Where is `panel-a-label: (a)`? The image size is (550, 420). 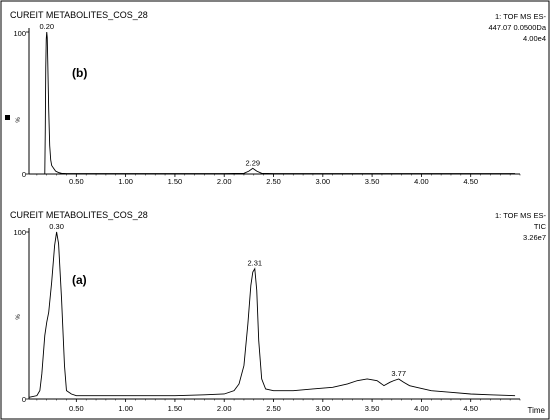 panel-a-label: (a) is located at coordinates (79, 280).